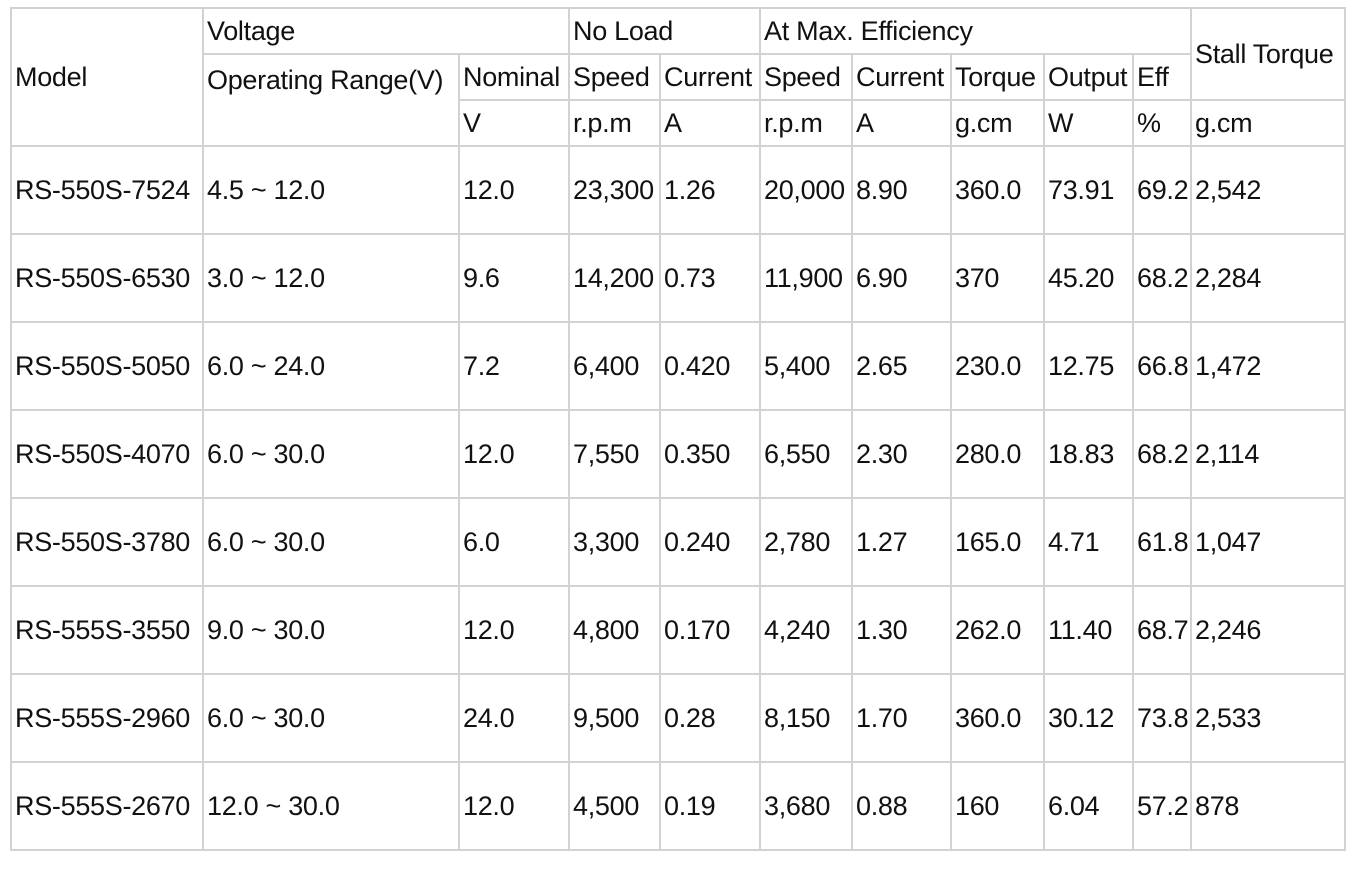 The image size is (1372, 888). I want to click on cell-max-eff-current: 8.90, so click(901, 190).